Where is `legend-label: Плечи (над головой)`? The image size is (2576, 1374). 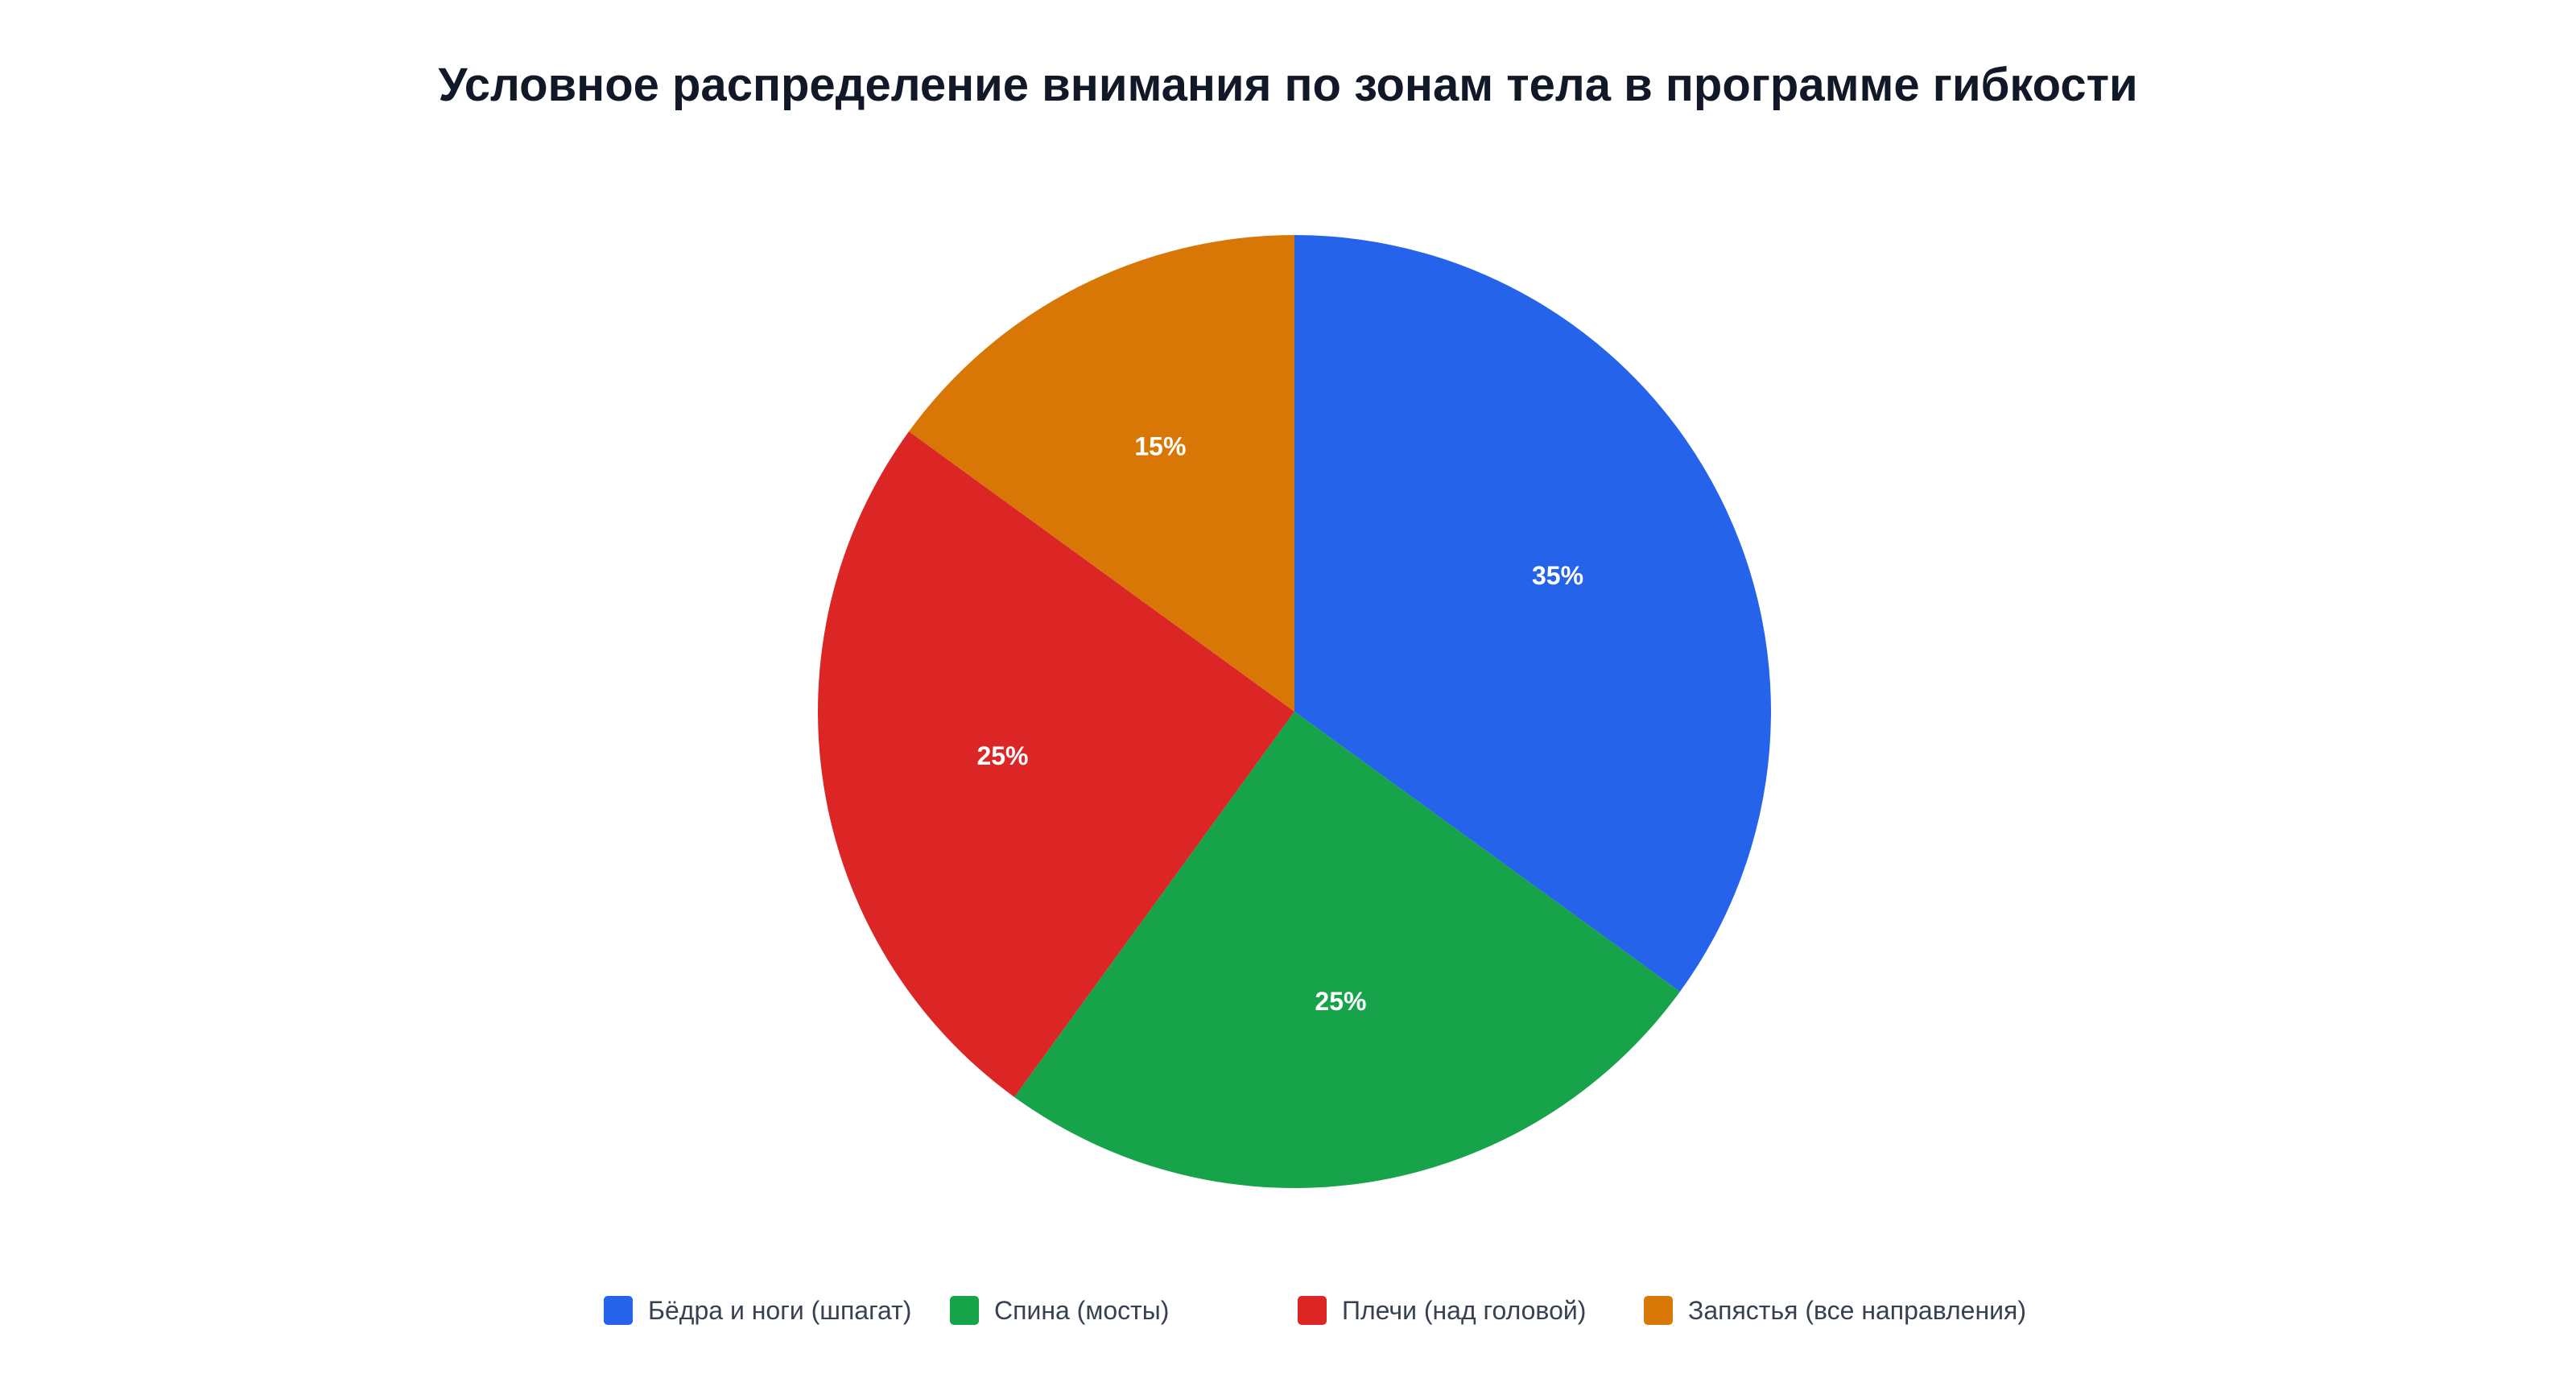
legend-label: Плечи (над головой) is located at coordinates (1464, 1310).